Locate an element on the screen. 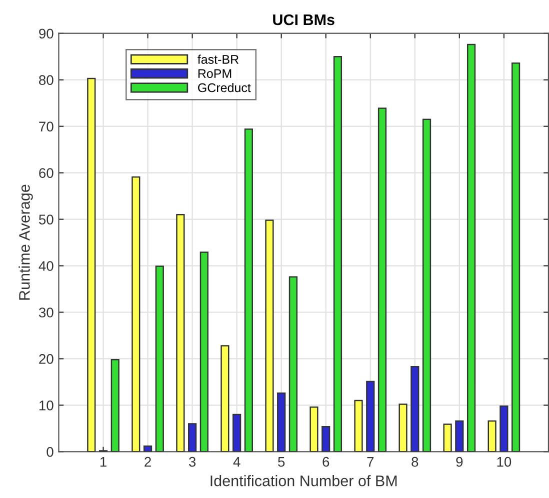 The height and width of the screenshot is (498, 549). legend-label: GCreduct is located at coordinates (224, 87).